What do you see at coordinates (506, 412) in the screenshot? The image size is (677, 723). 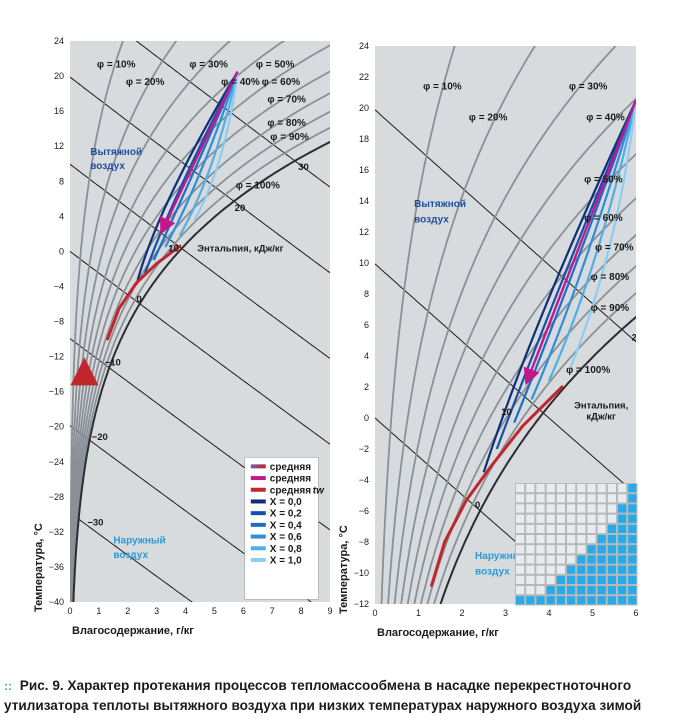 I see `enthalpy-label: 10` at bounding box center [506, 412].